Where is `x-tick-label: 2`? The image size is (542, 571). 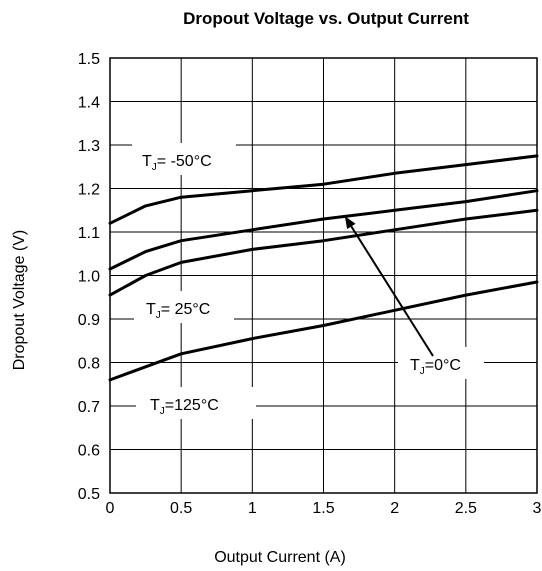
x-tick-label: 2 is located at coordinates (394, 508).